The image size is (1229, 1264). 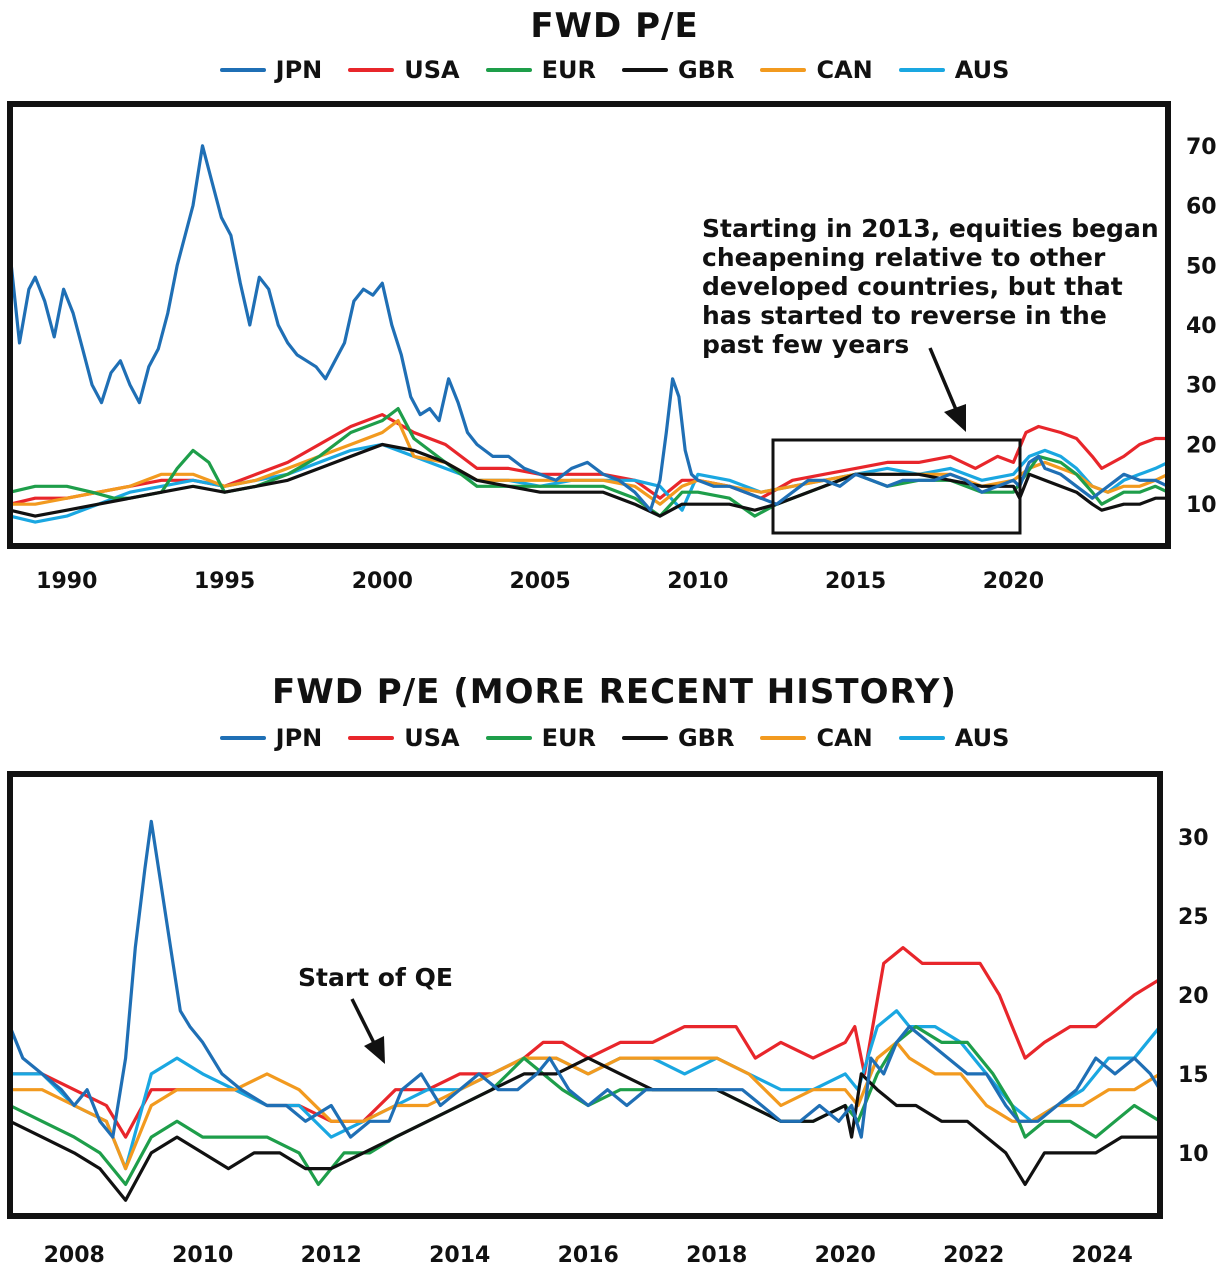 I want to click on y-tick-label: 15, so click(x=1193, y=1075).